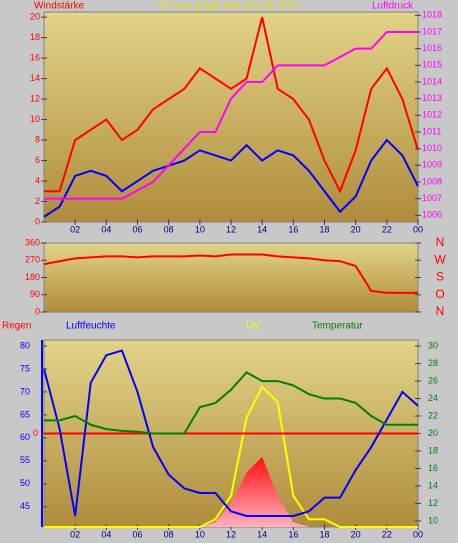 The image size is (458, 543). I want to click on tick-label: 1018, so click(432, 15).